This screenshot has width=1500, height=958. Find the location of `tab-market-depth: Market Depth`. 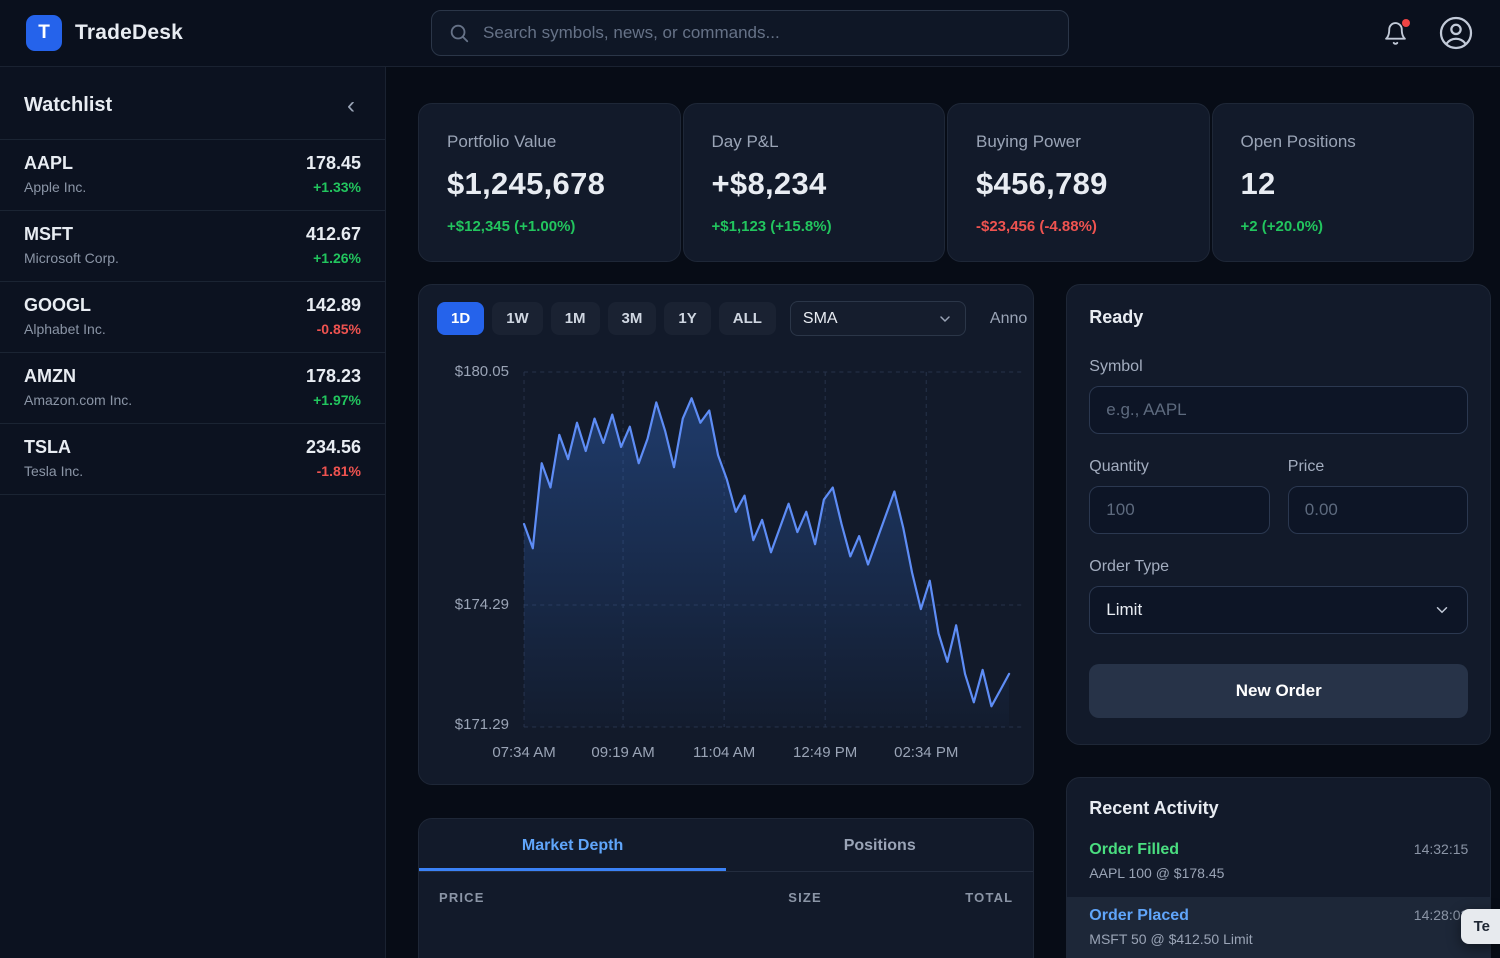

tab-market-depth: Market Depth is located at coordinates (573, 845).